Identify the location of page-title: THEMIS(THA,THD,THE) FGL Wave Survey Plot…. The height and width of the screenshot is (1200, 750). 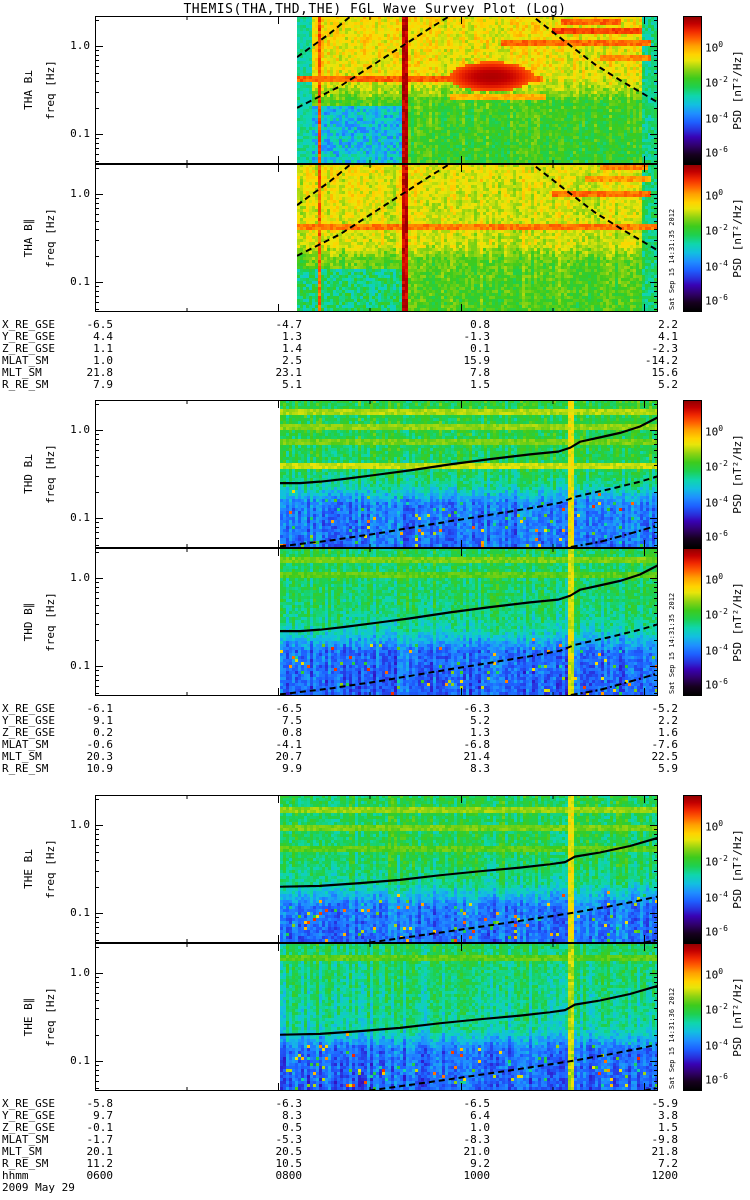
(375, 9).